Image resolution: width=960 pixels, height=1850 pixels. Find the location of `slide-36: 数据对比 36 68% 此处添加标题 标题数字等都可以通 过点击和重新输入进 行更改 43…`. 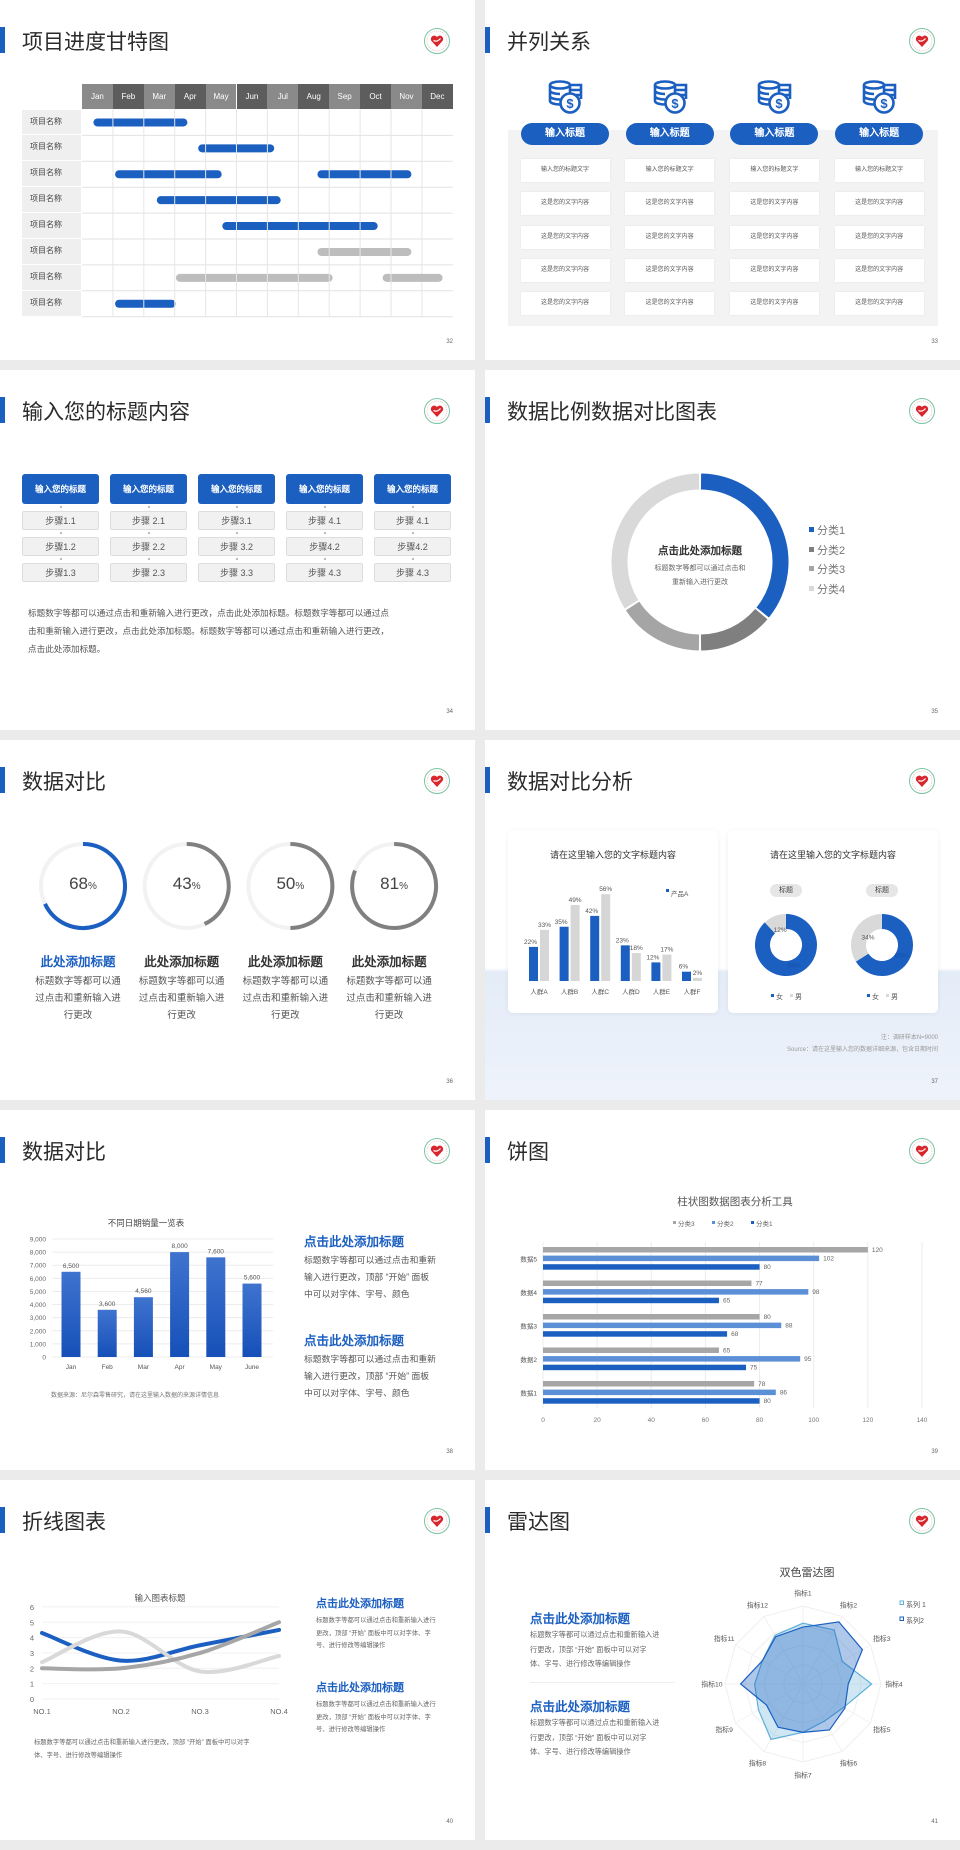

slide-36: 数据对比 36 68% 此处添加标题 标题数字等都可以通 过点击和重新输入进 行更改 43… is located at coordinates (237, 920).